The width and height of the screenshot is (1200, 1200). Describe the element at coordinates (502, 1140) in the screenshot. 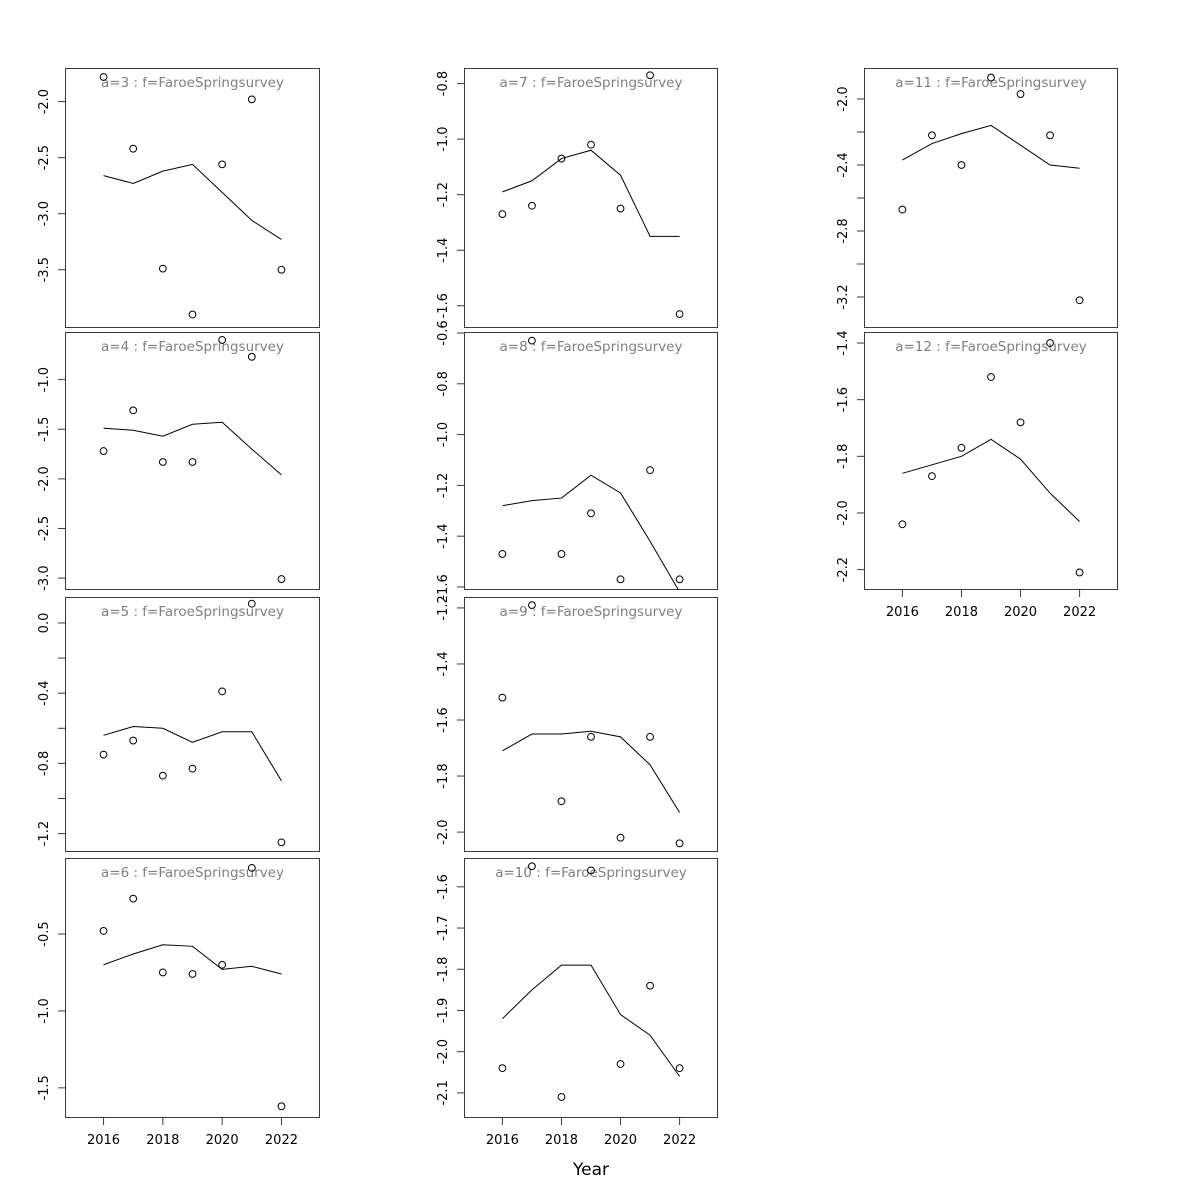

I see `x-tick-label: 2016` at that location.